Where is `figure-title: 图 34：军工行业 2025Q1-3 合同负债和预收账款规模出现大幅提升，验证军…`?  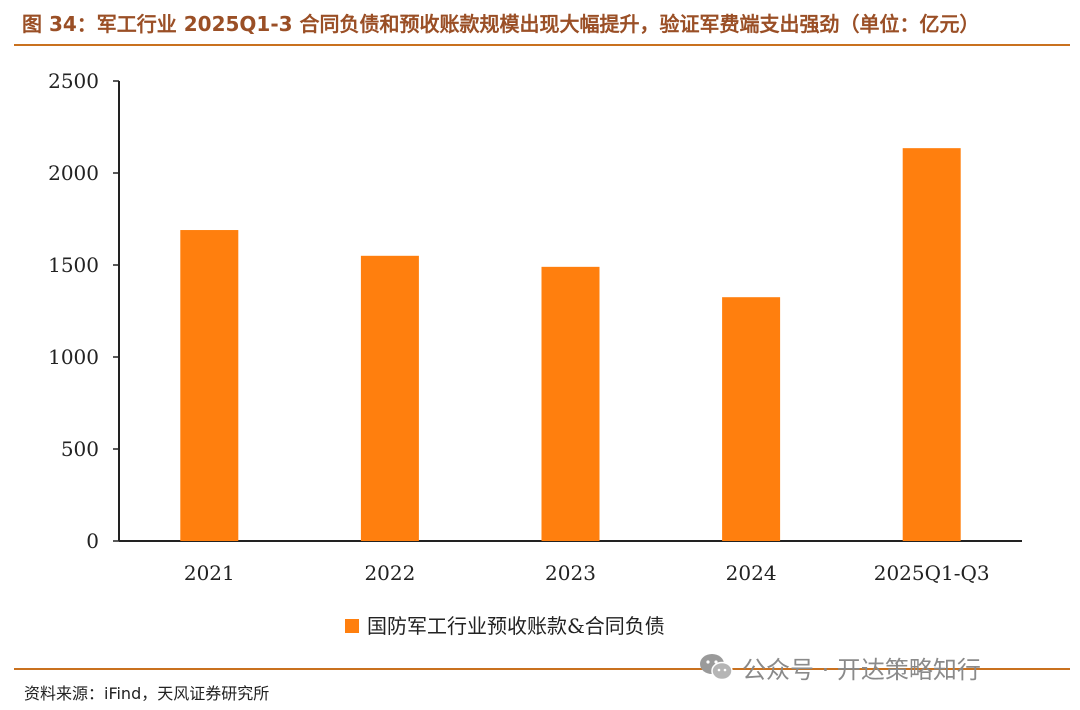
figure-title: 图 34：军工行业 2025Q1-3 合同负债和预收账款规模出现大幅提升，验证军… is located at coordinates (501, 24).